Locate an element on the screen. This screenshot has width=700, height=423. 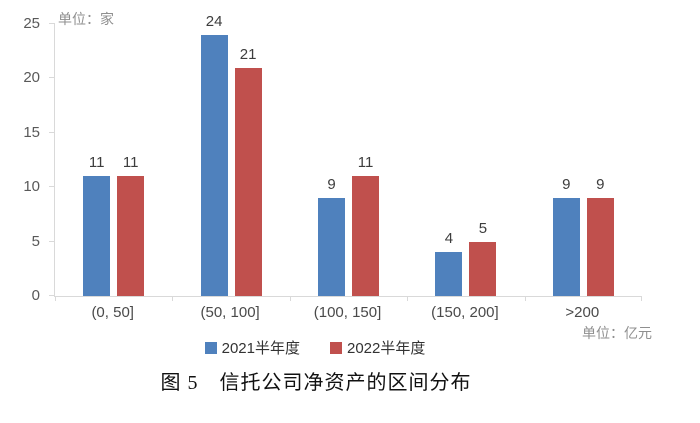
x-category-label: (150, 200] is located at coordinates (465, 312).